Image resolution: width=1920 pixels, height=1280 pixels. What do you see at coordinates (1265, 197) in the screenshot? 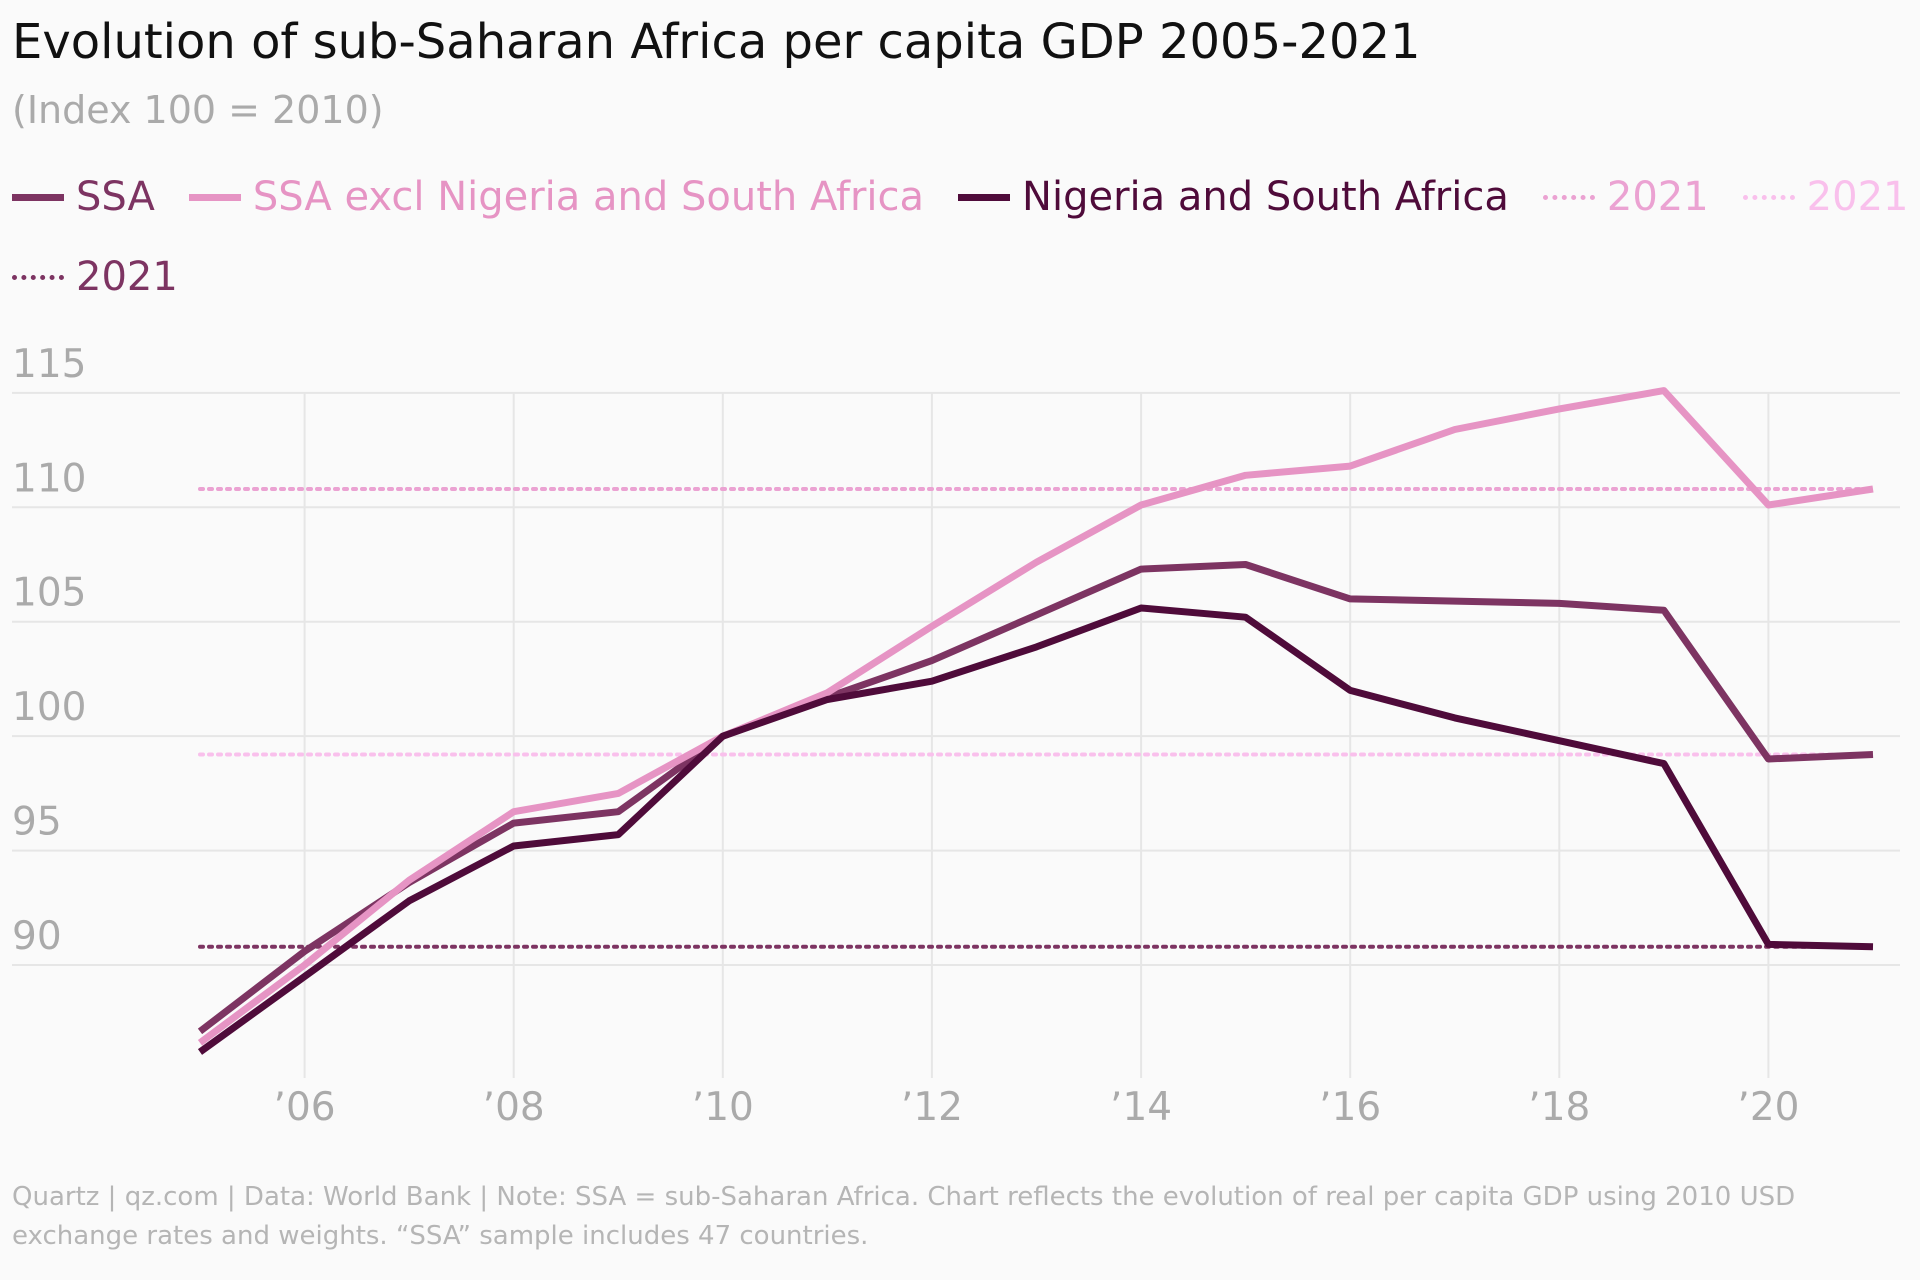
I see `legend-label: Nigeria and South Africa` at bounding box center [1265, 197].